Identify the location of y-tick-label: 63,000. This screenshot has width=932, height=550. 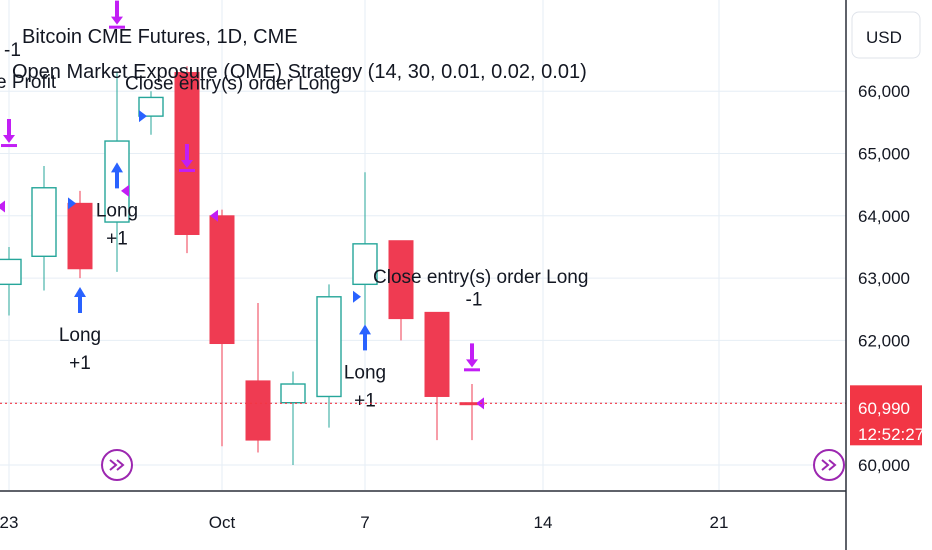
(884, 278).